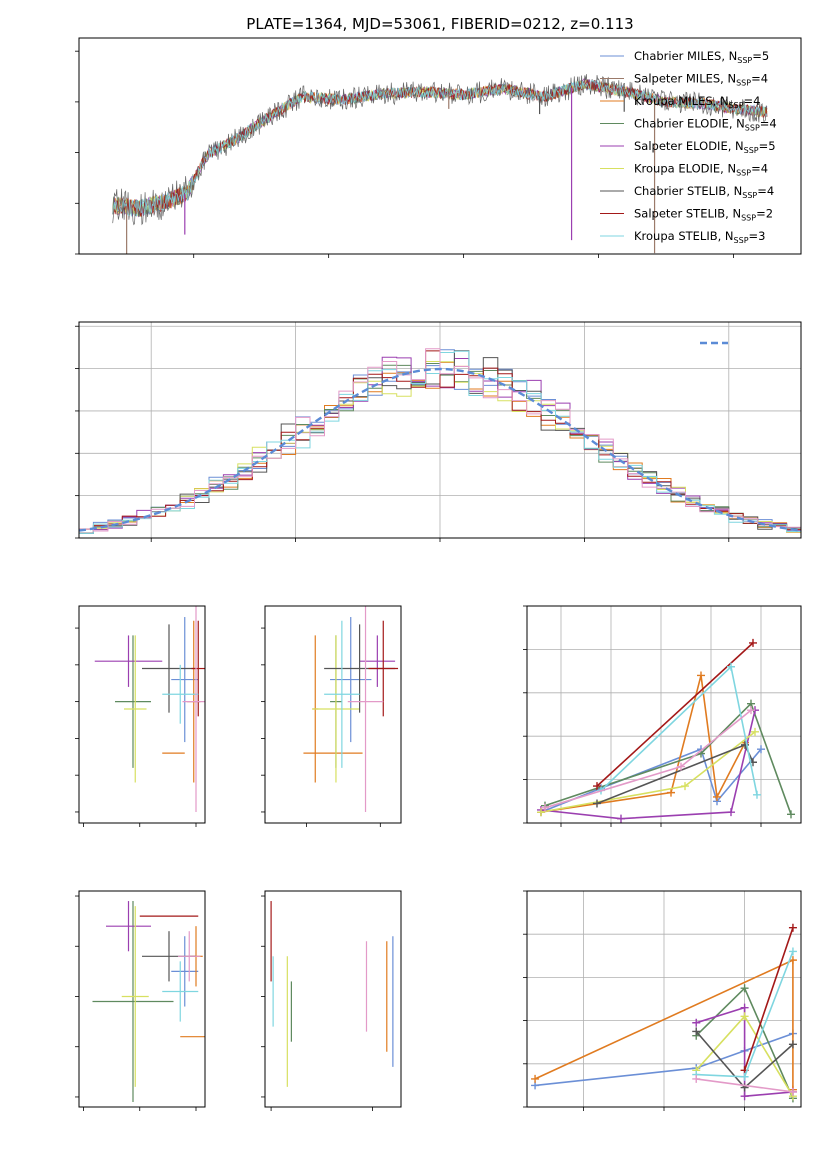  I want to click on legend-label: Salpeter MILES, NSSP=4, so click(701, 80).